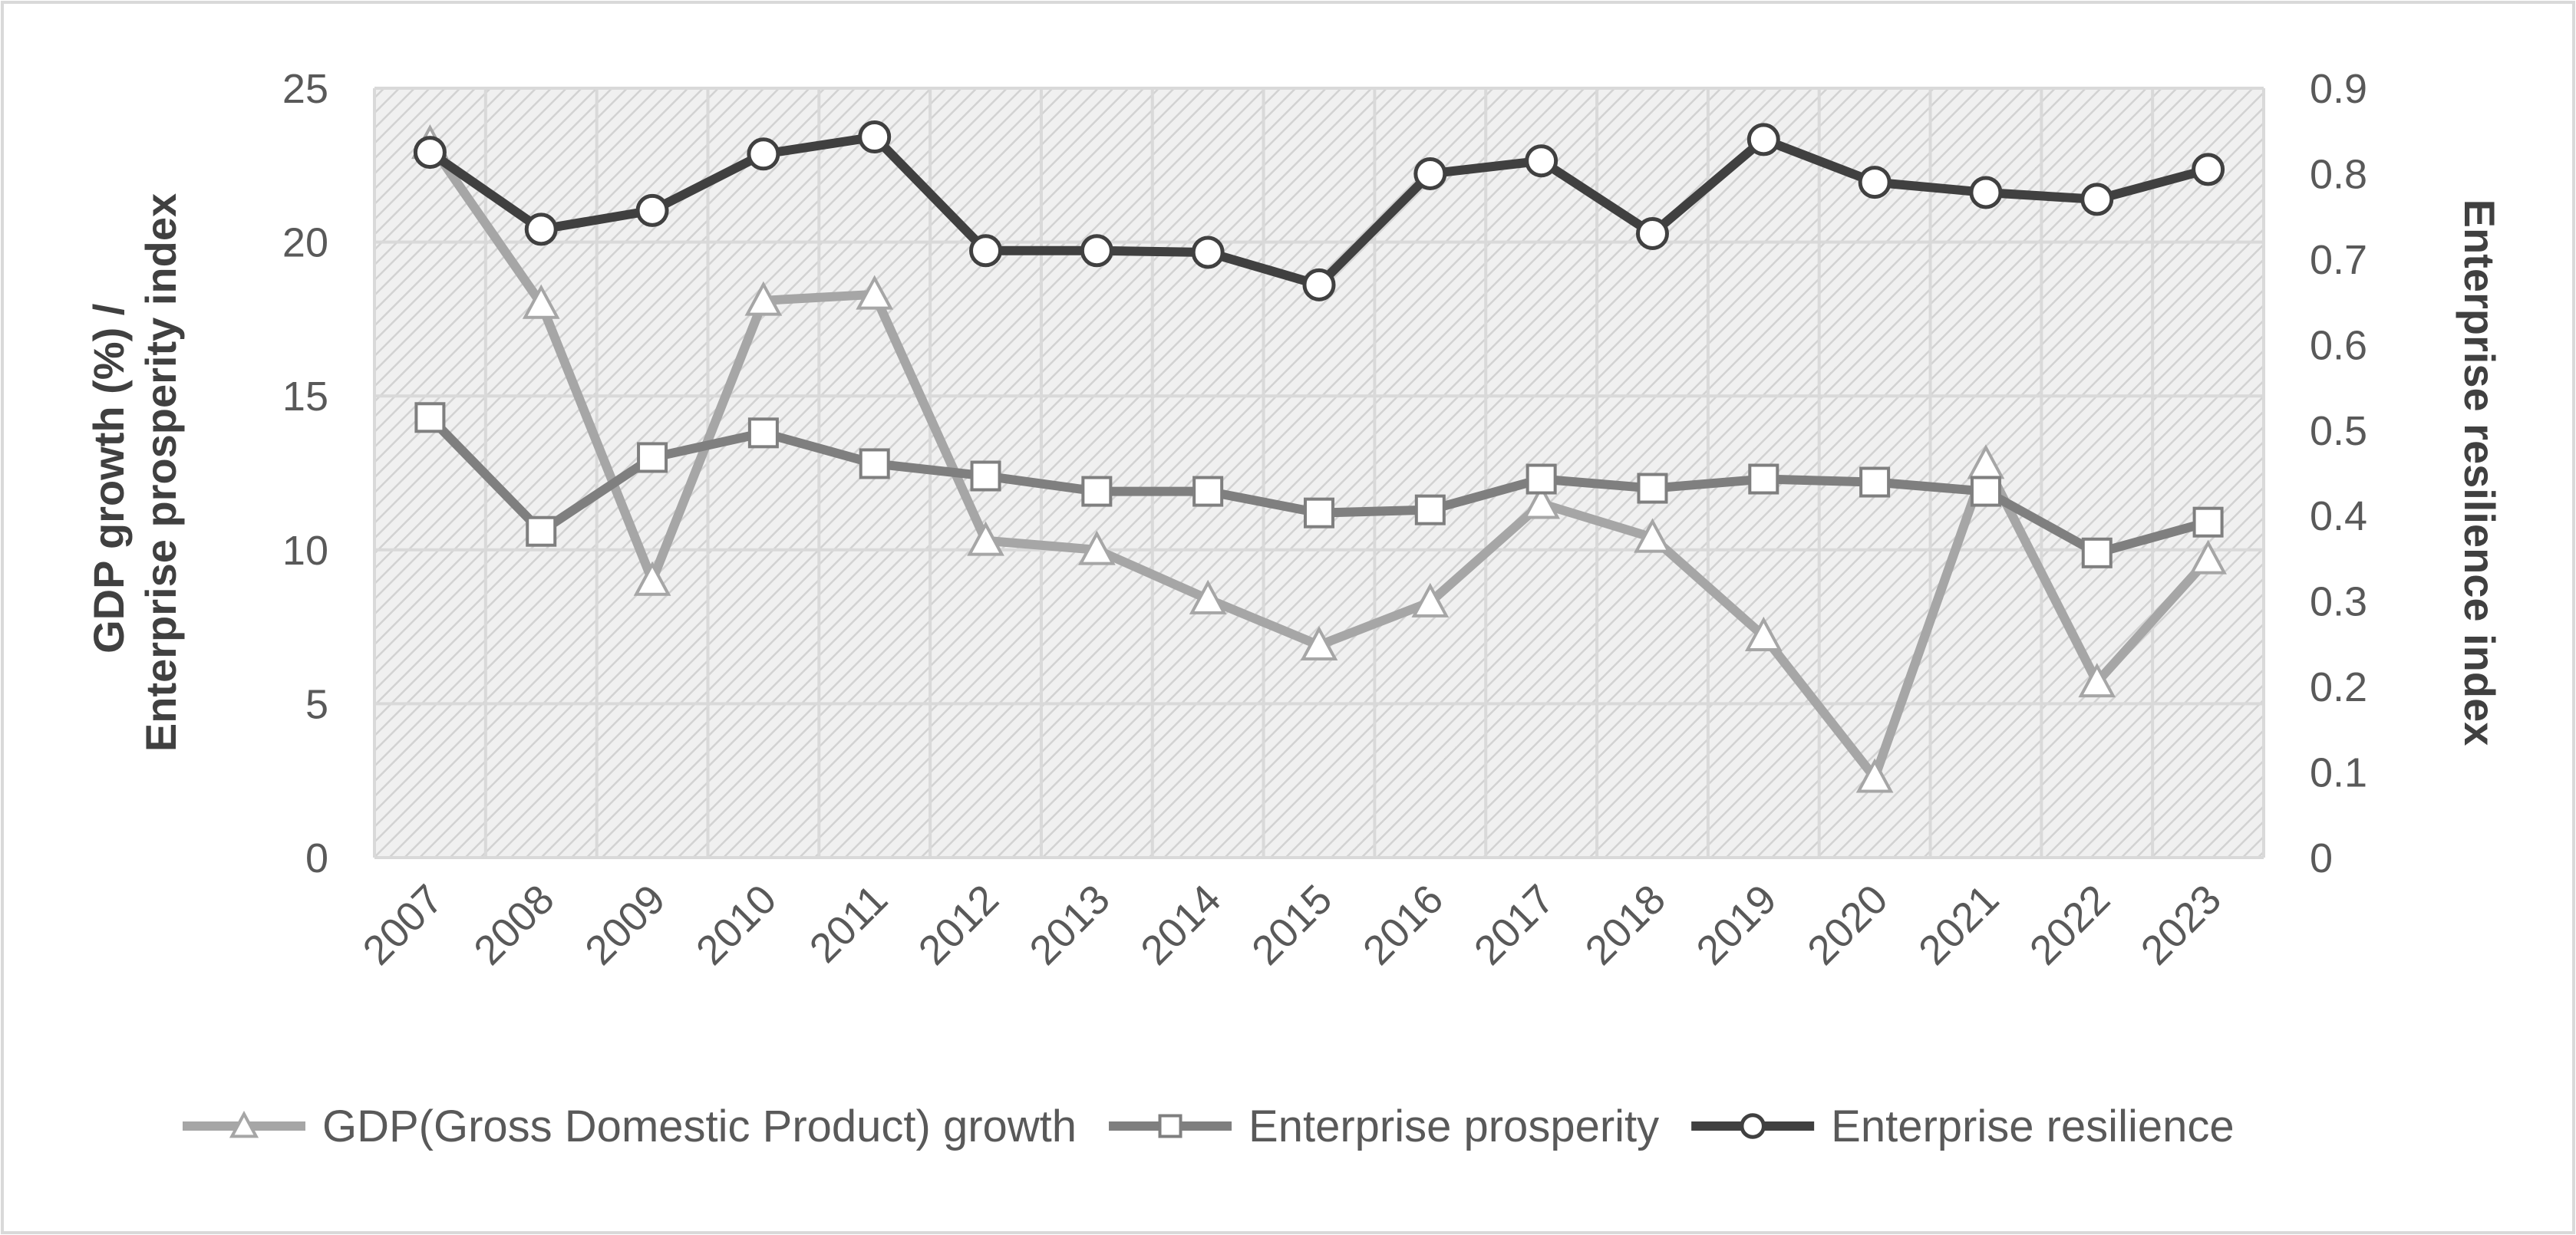 The height and width of the screenshot is (1235, 2576). Describe the element at coordinates (2338, 345) in the screenshot. I see `y2-tick-label: 0.6` at that location.